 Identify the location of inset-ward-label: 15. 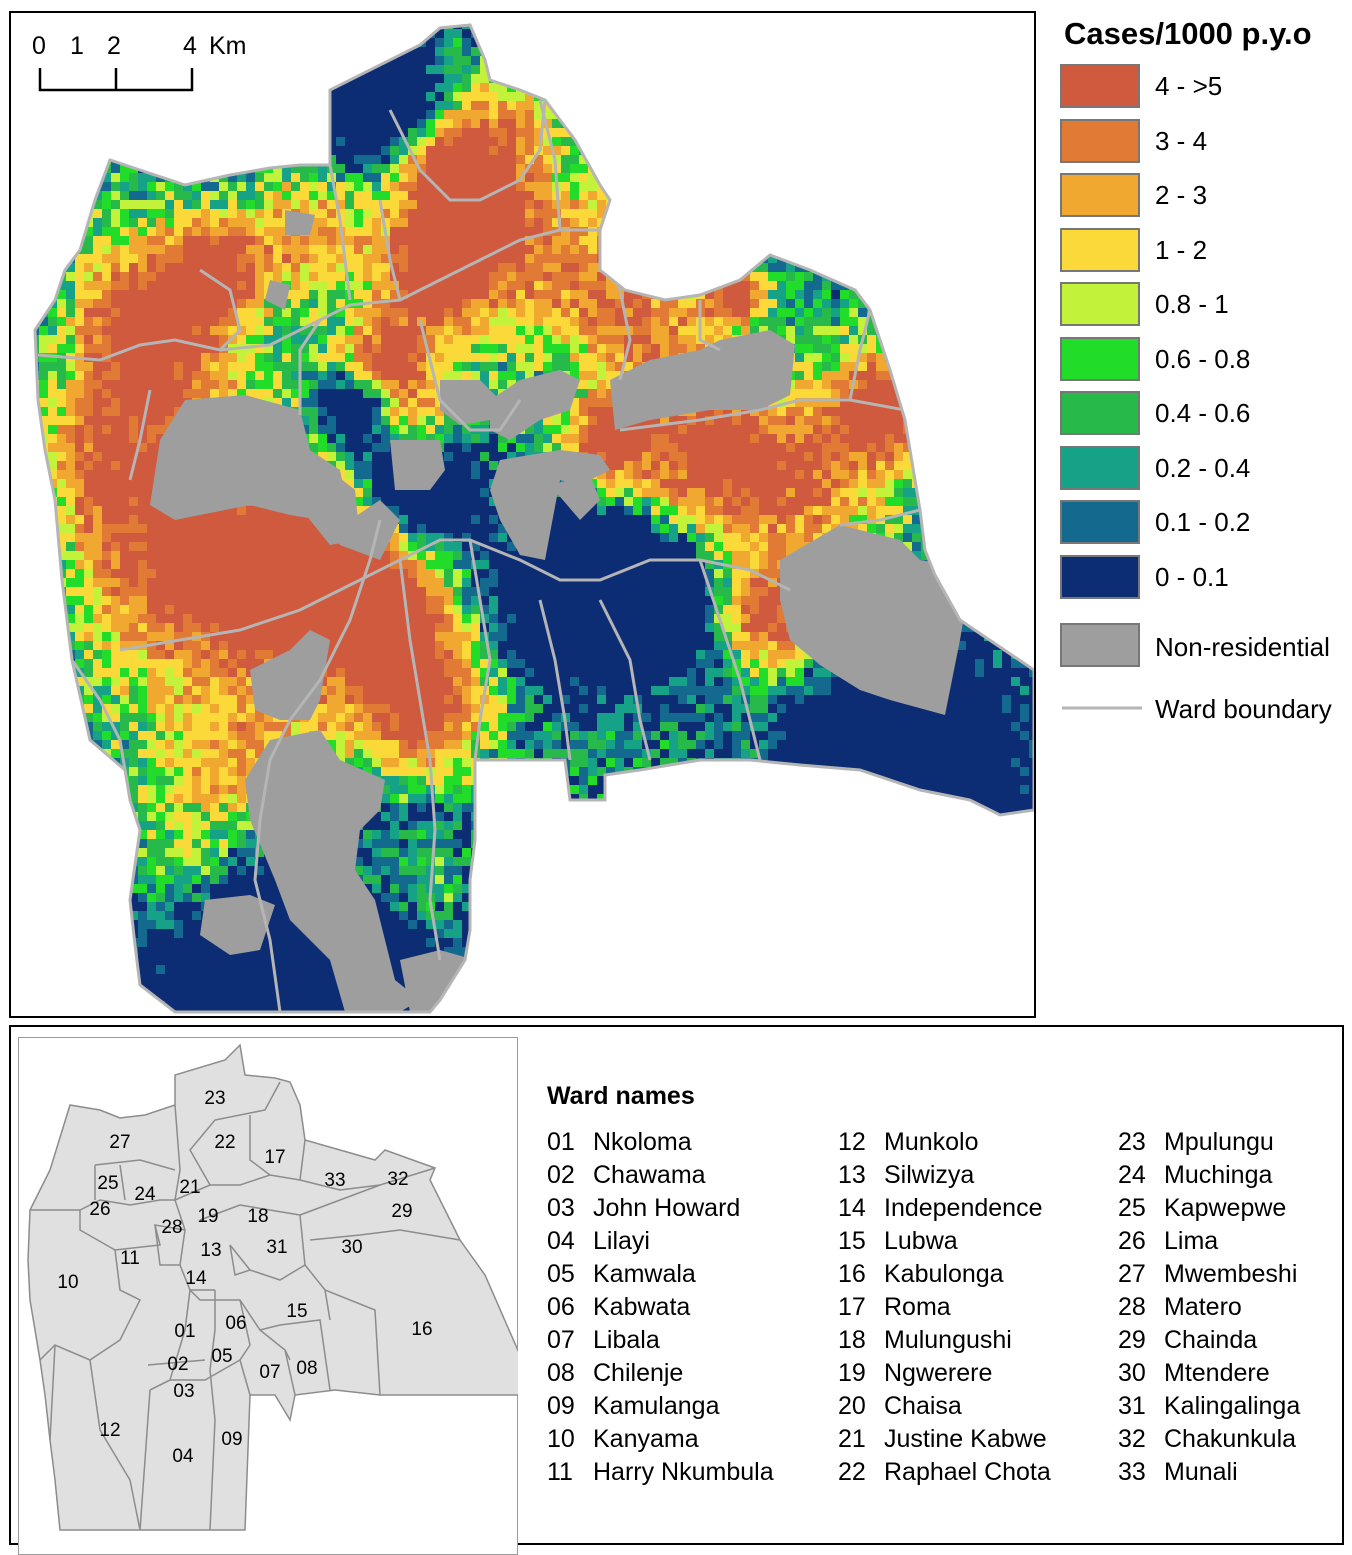
(296, 1311).